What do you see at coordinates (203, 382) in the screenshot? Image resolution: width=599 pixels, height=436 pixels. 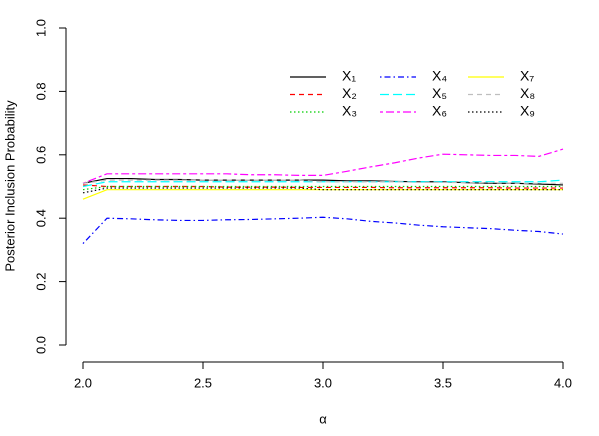 I see `x-tick-label: 2.5` at bounding box center [203, 382].